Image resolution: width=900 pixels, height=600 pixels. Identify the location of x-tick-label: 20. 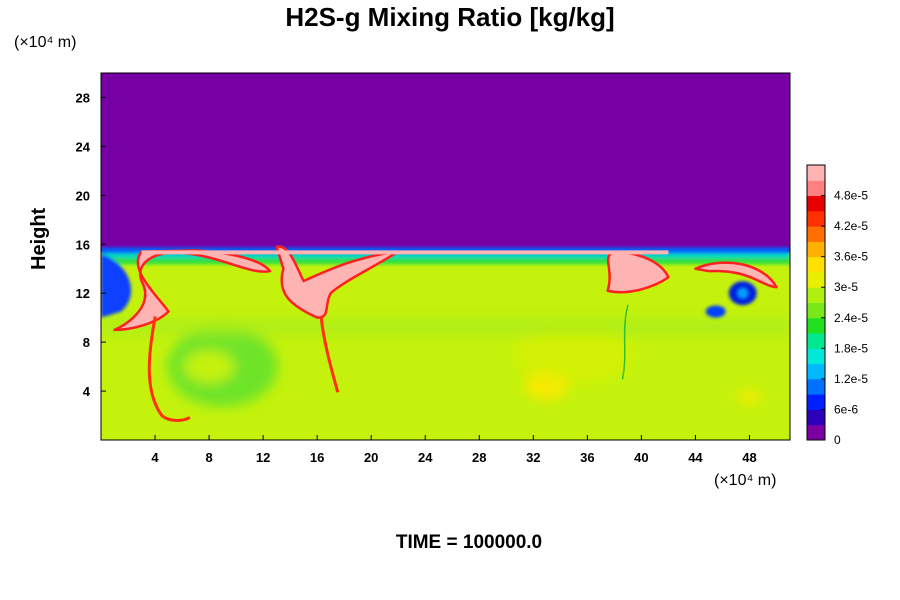
(371, 457).